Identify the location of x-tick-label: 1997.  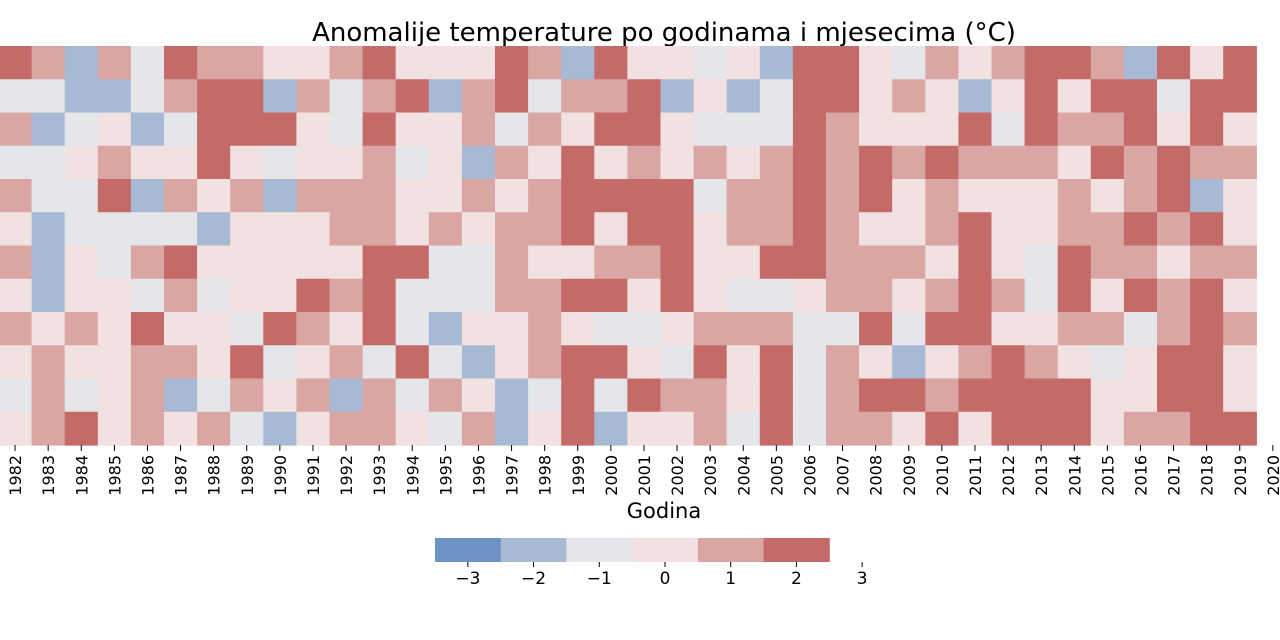
(512, 475).